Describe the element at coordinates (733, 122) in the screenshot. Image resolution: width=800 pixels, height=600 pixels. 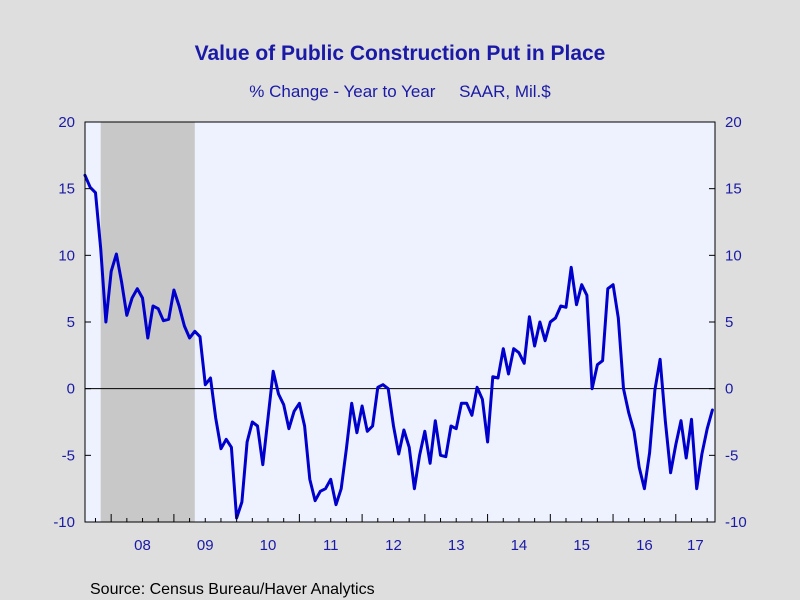
I see `y-tick-label-right: 20` at that location.